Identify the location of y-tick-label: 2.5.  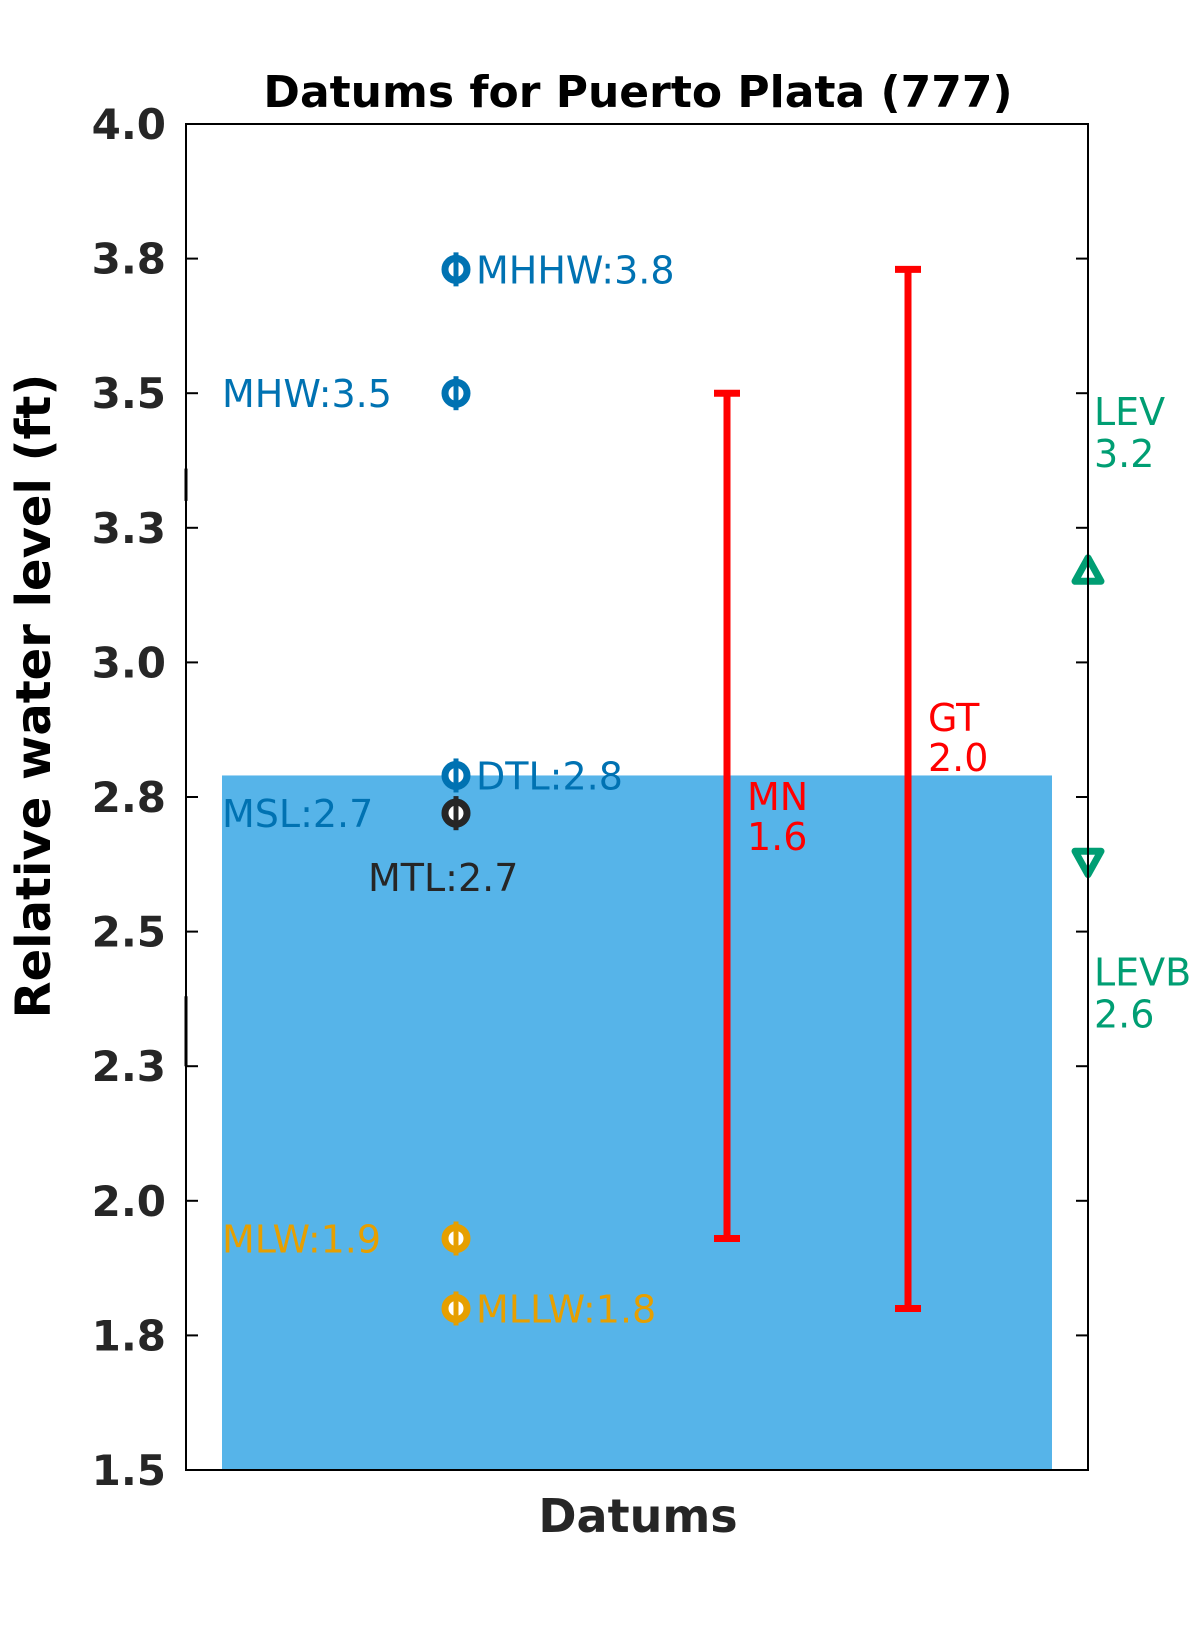
(129, 932).